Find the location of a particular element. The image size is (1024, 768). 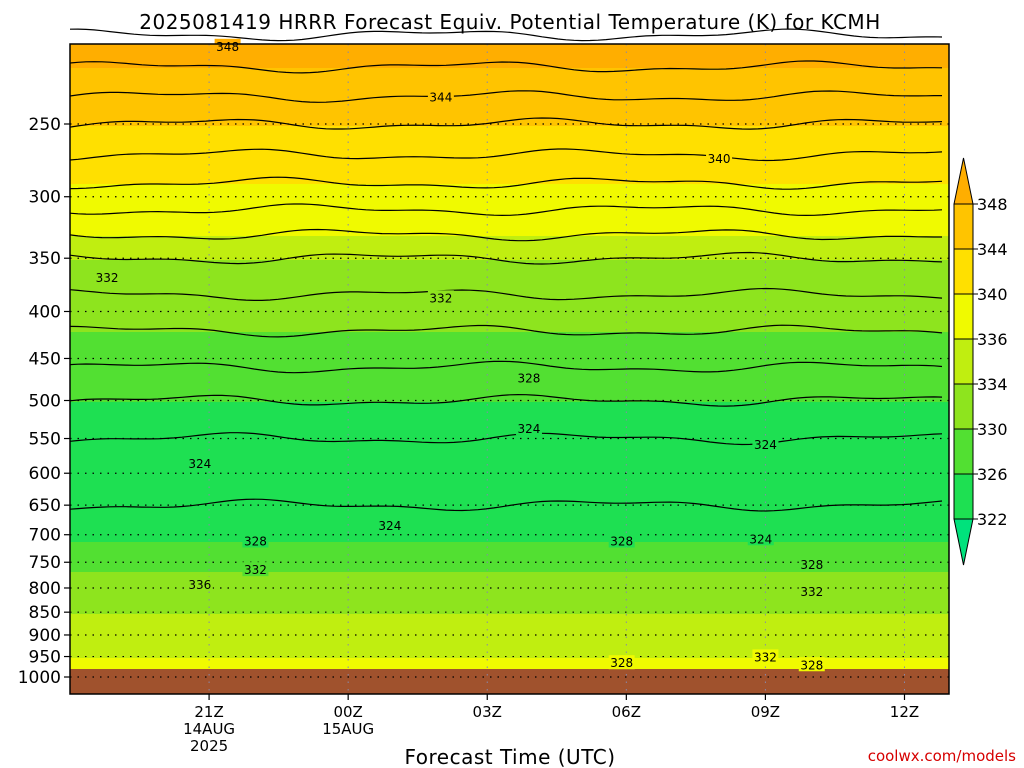

colorbar-extend-top is located at coordinates (963, 181).